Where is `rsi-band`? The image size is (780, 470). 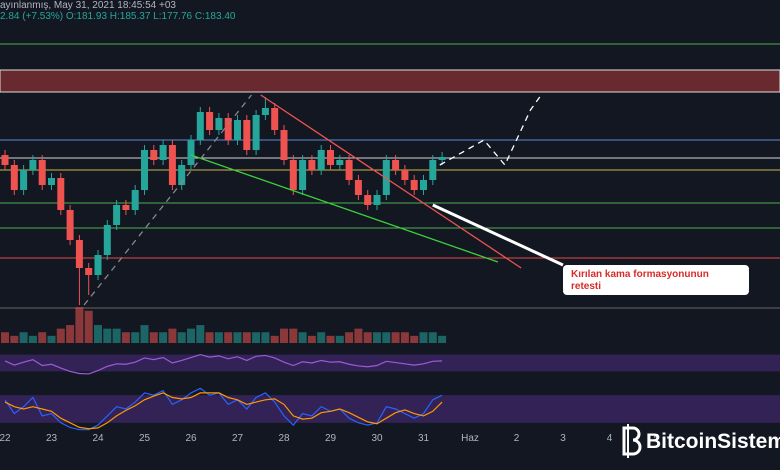 rsi-band is located at coordinates (390, 363).